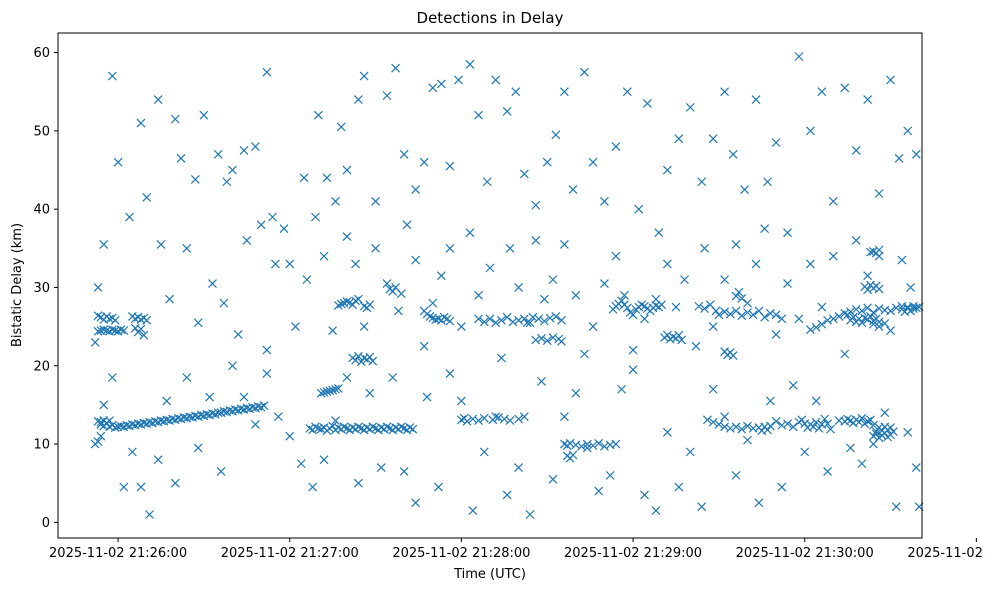 This screenshot has width=988, height=590. What do you see at coordinates (489, 574) in the screenshot?
I see `x-axis-label: Time (UTC)` at bounding box center [489, 574].